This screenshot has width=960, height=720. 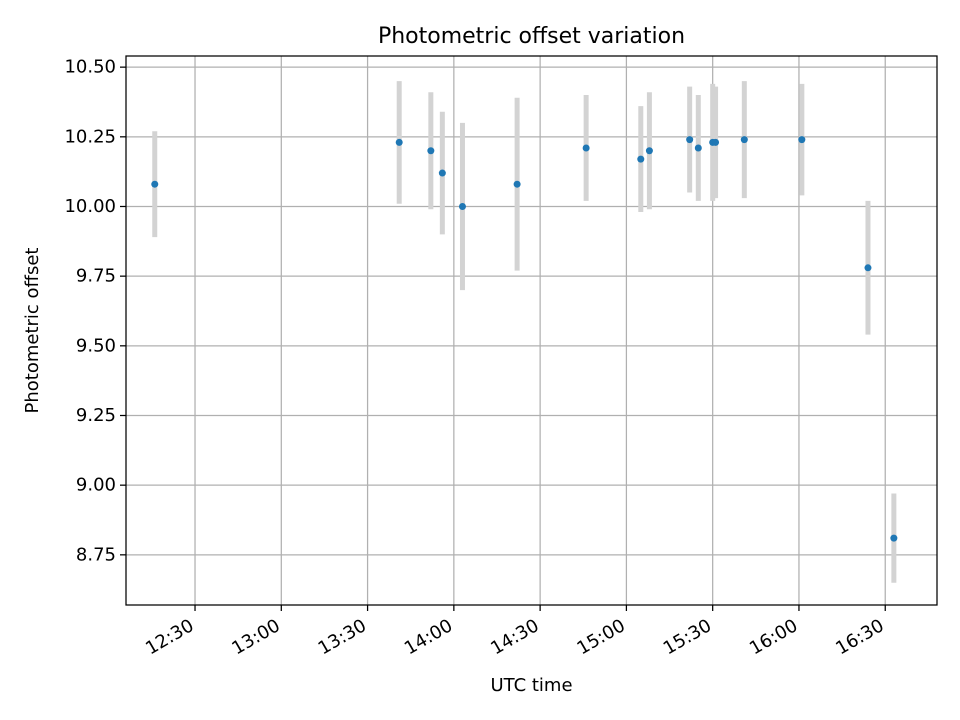 What do you see at coordinates (95, 311) in the screenshot?
I see `y-axis-ticks: 8.75 9.00 9.25 9.50 9.75 10.00 10.25 10.50` at bounding box center [95, 311].